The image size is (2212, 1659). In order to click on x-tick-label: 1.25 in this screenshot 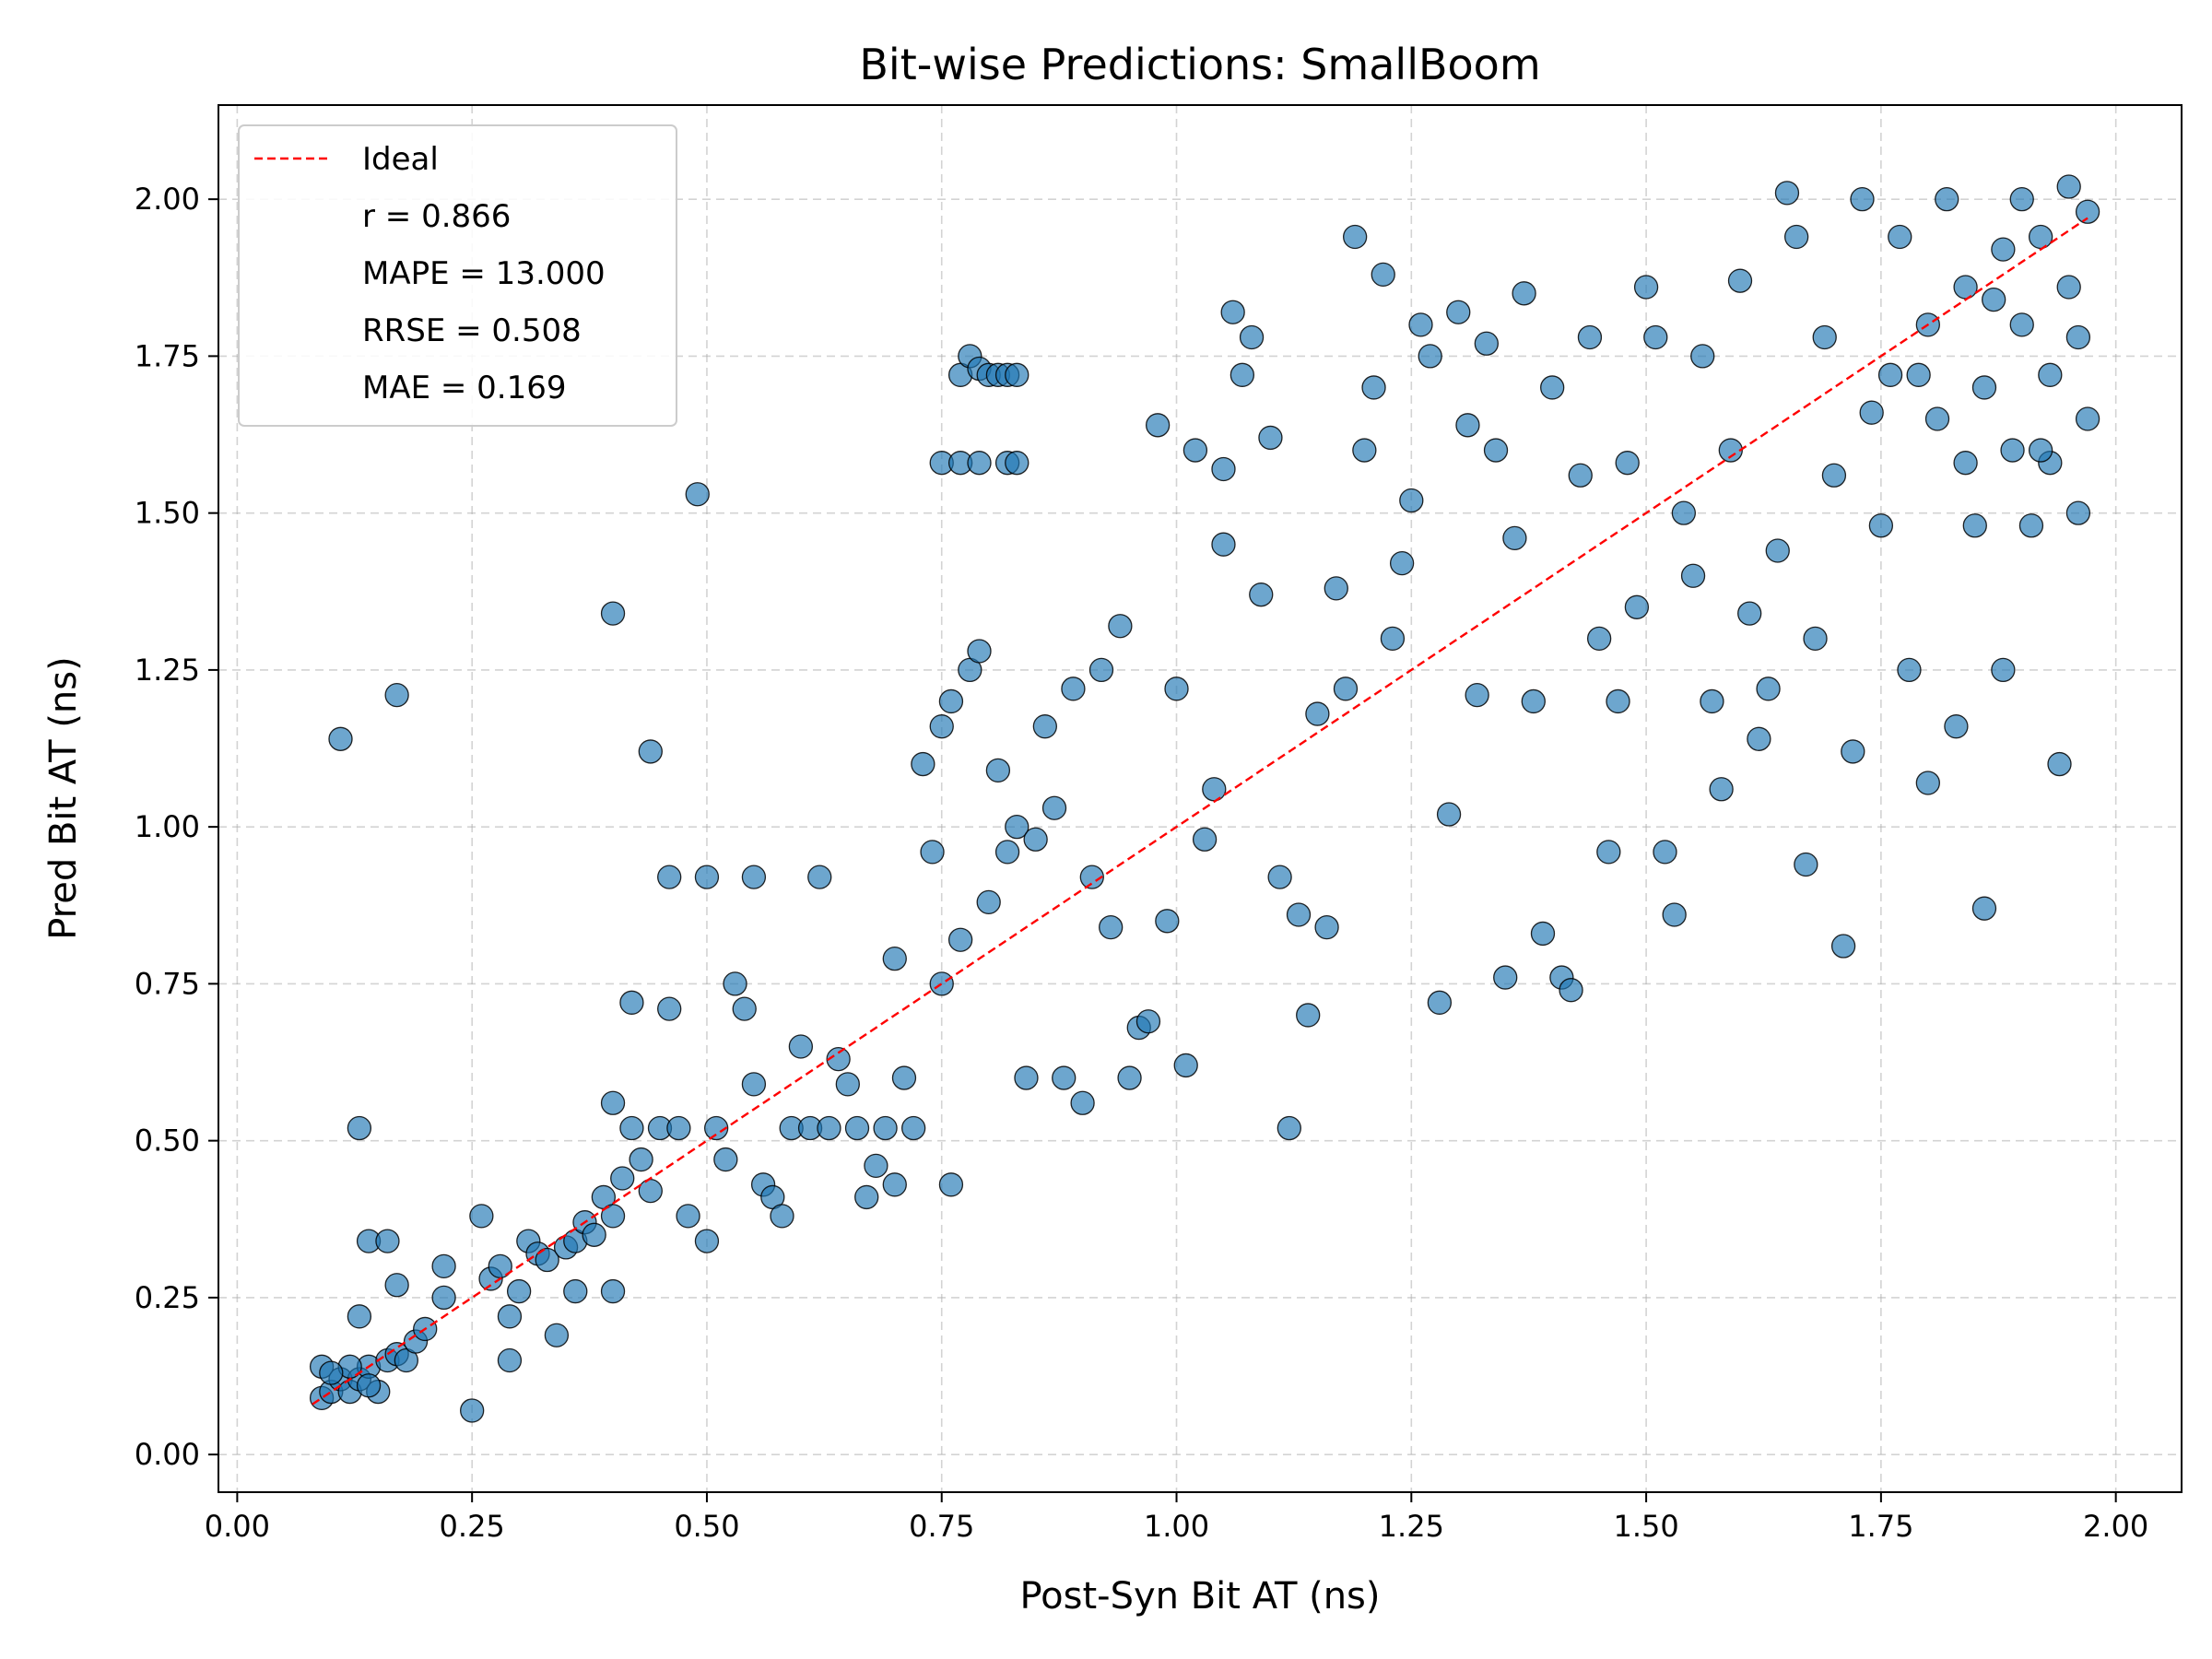, I will do `click(1411, 1526)`.